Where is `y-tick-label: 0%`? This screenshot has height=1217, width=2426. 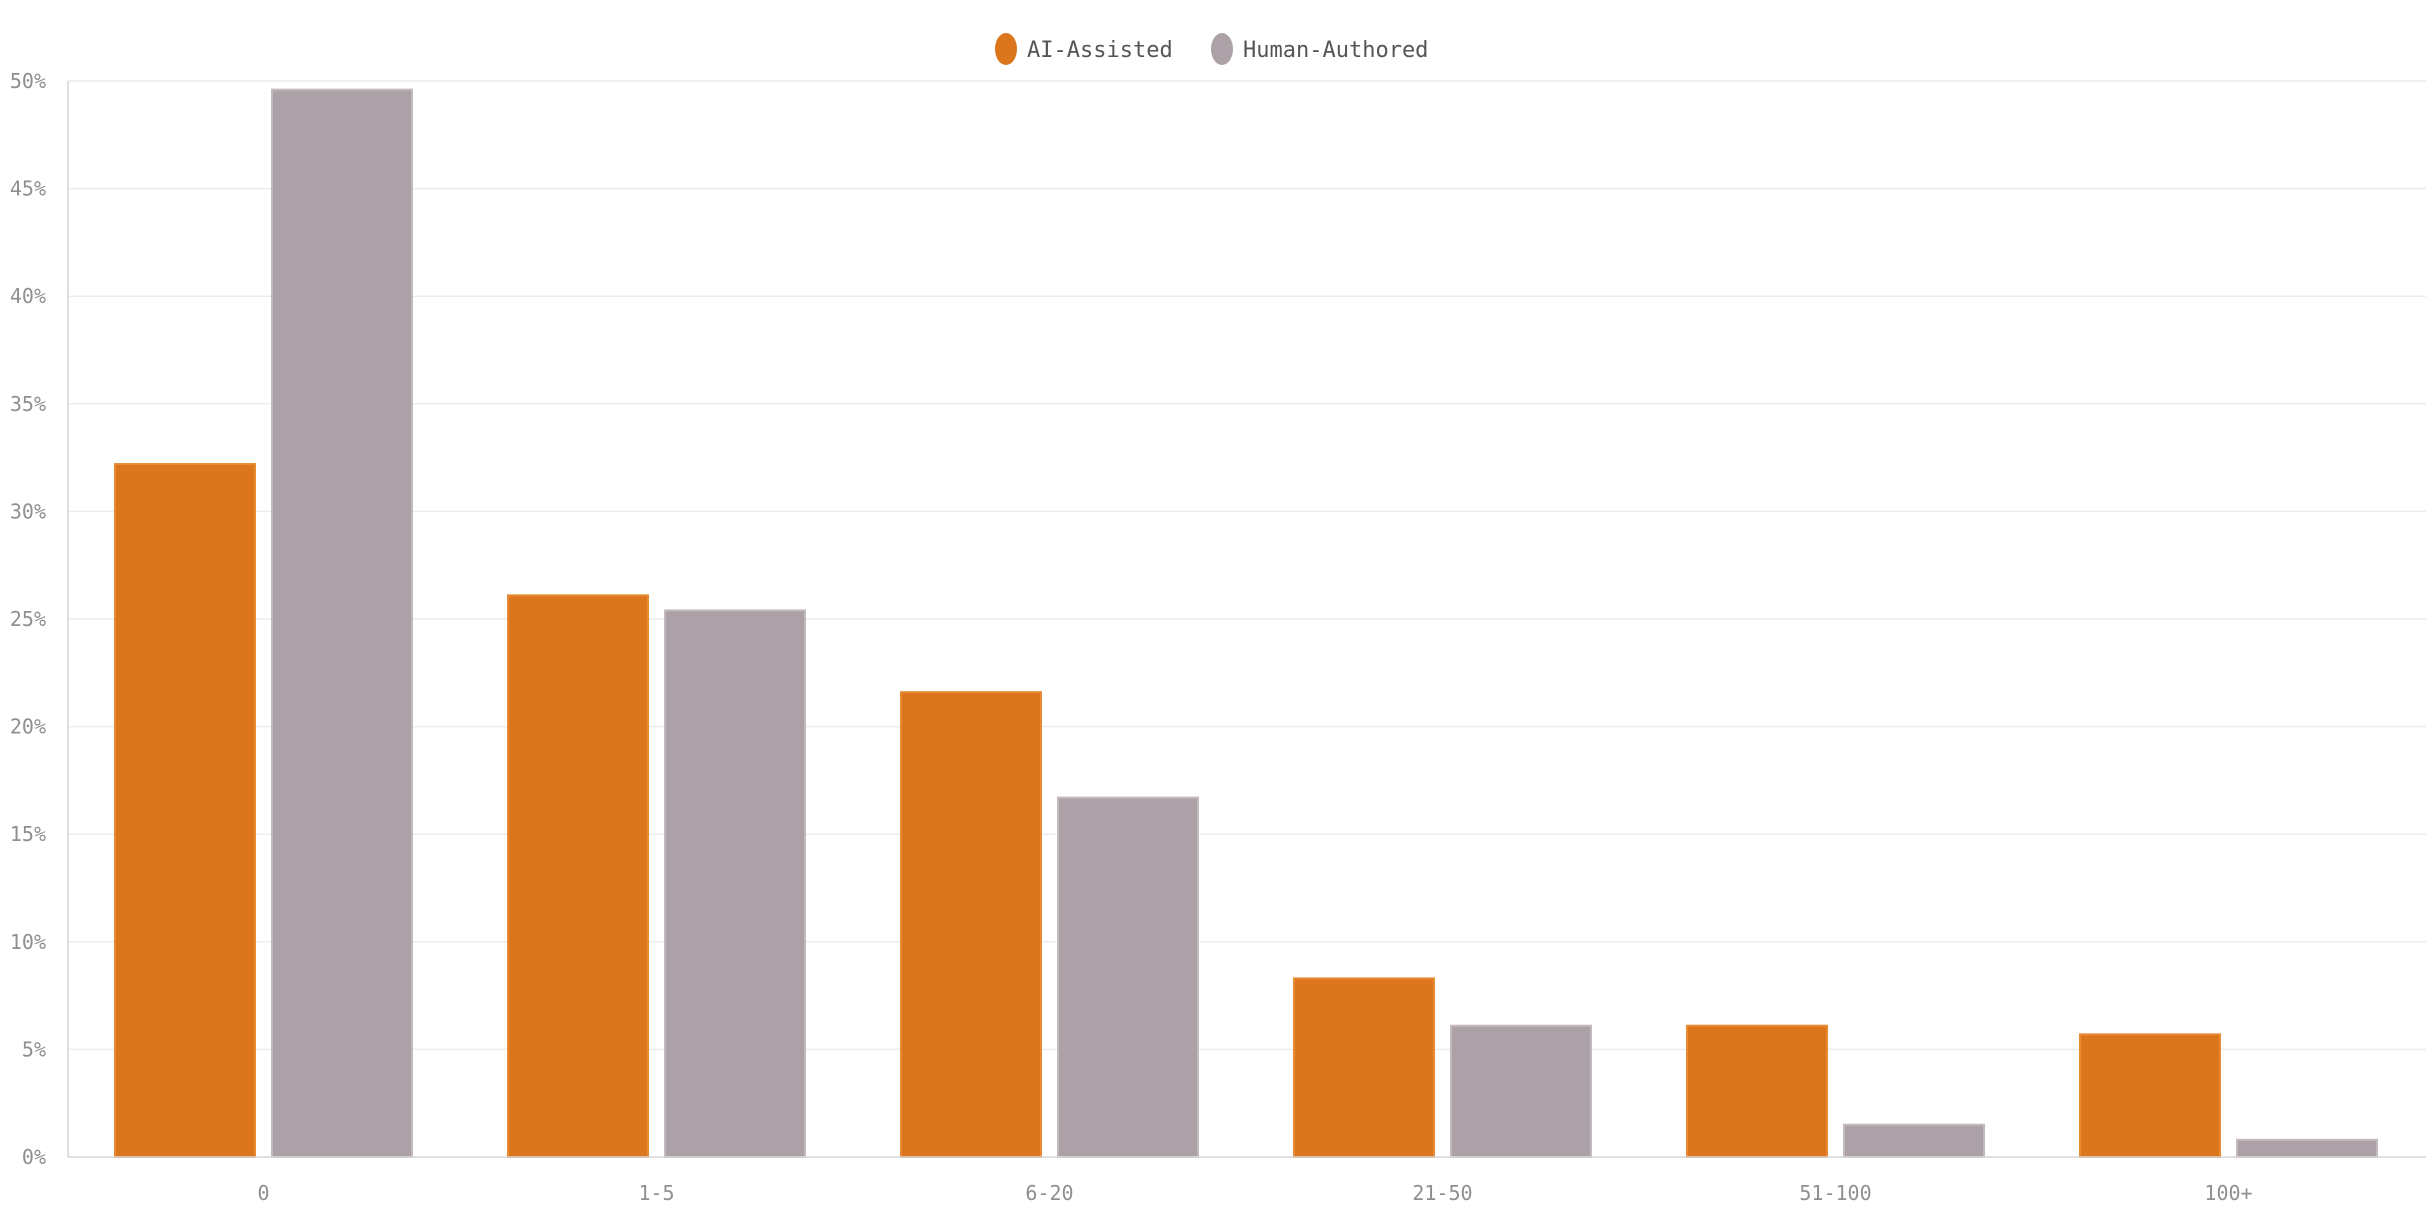
y-tick-label: 0% is located at coordinates (34, 1157).